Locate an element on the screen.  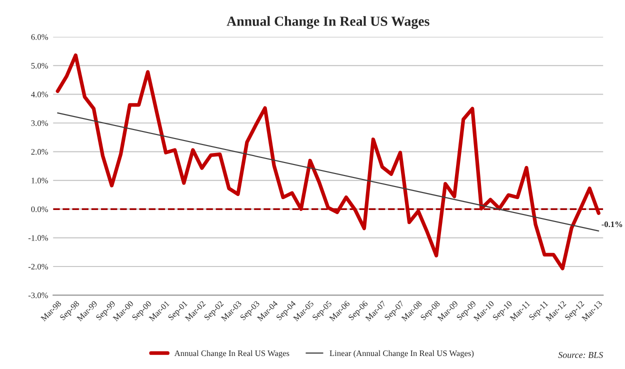
legend-label: Linear (Annual Change In Real US Wages) is located at coordinates (402, 354).